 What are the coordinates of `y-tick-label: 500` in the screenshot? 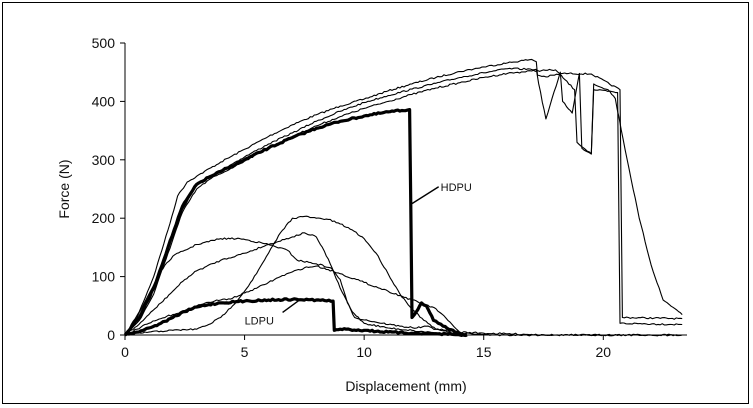 It's located at (104, 43).